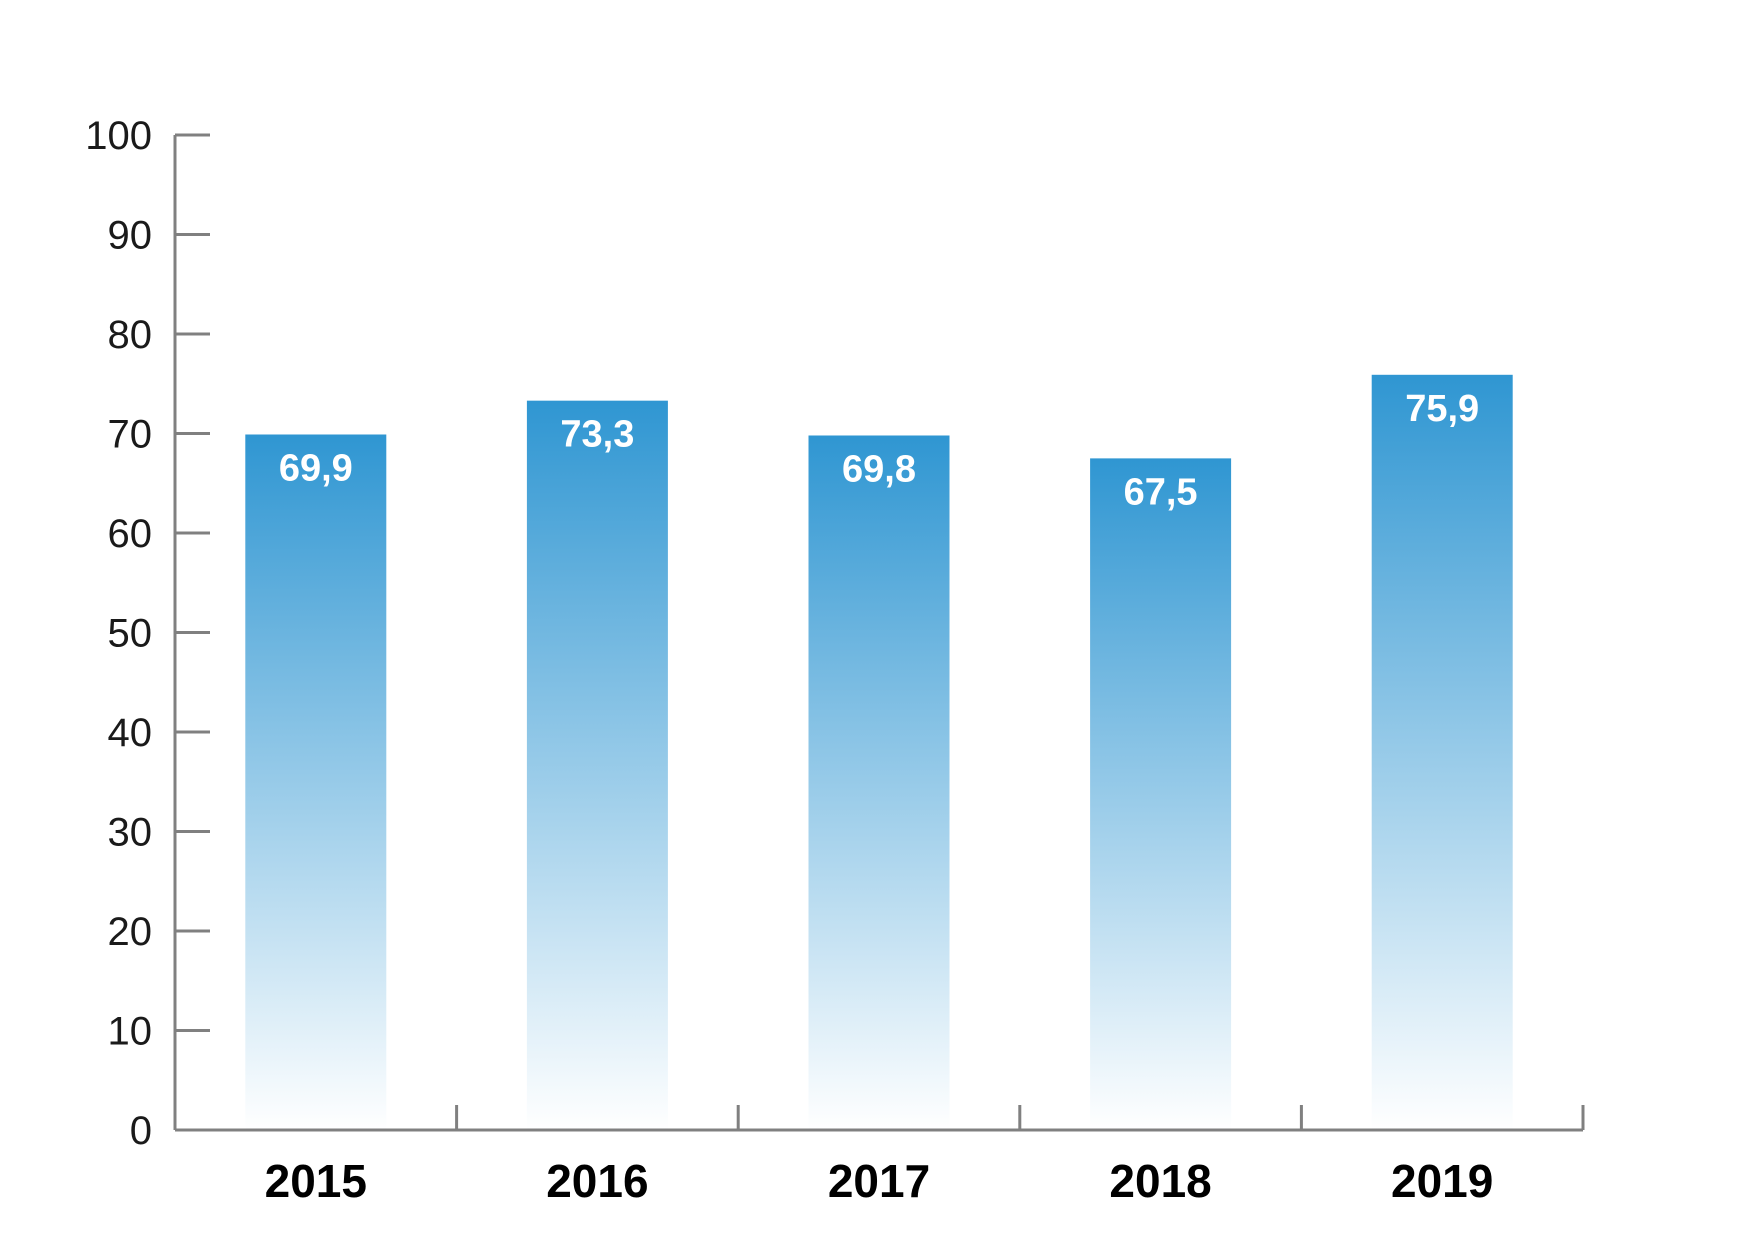  What do you see at coordinates (316, 468) in the screenshot?
I see `value-label-2015: 69,9` at bounding box center [316, 468].